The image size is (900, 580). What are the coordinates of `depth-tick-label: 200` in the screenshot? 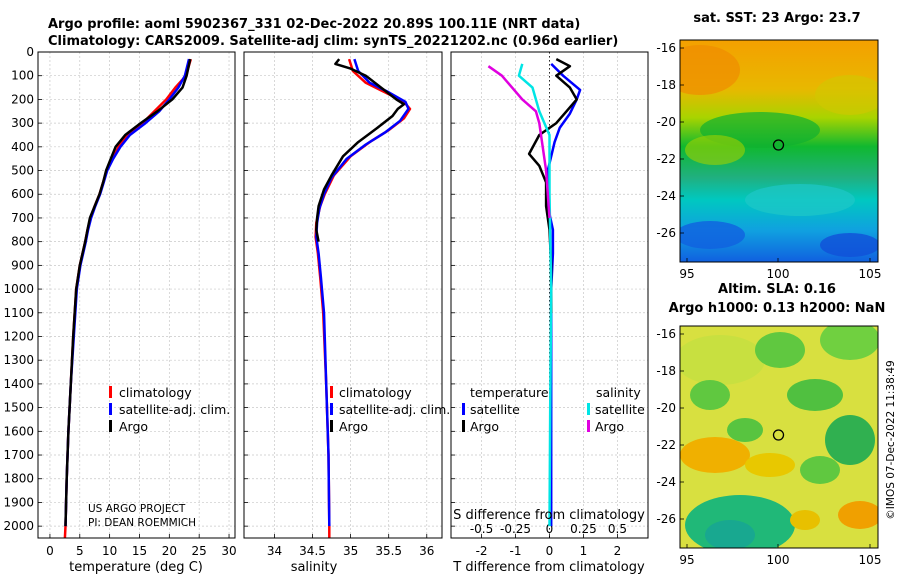 It's located at (22, 99).